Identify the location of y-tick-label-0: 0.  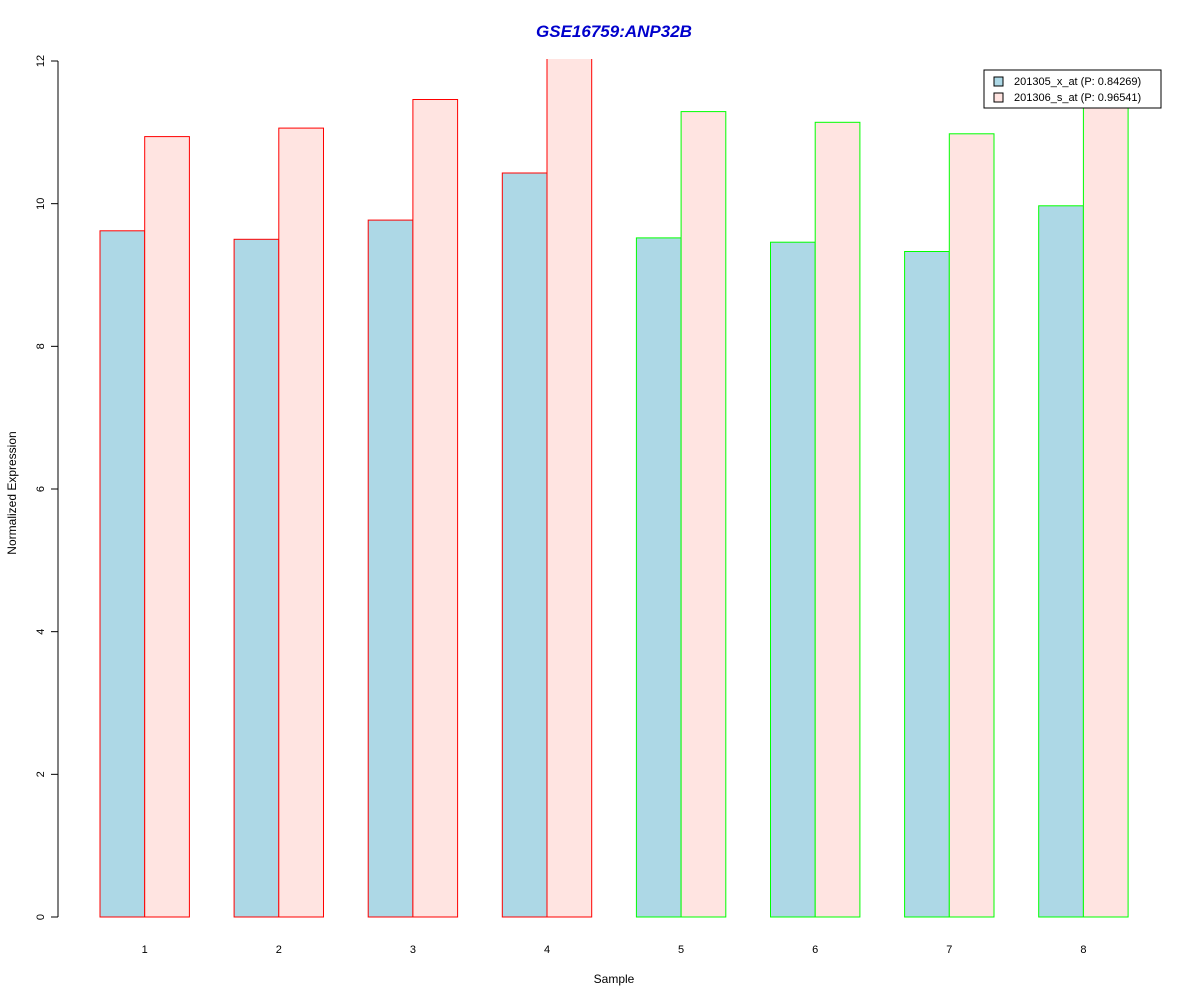
(41, 917).